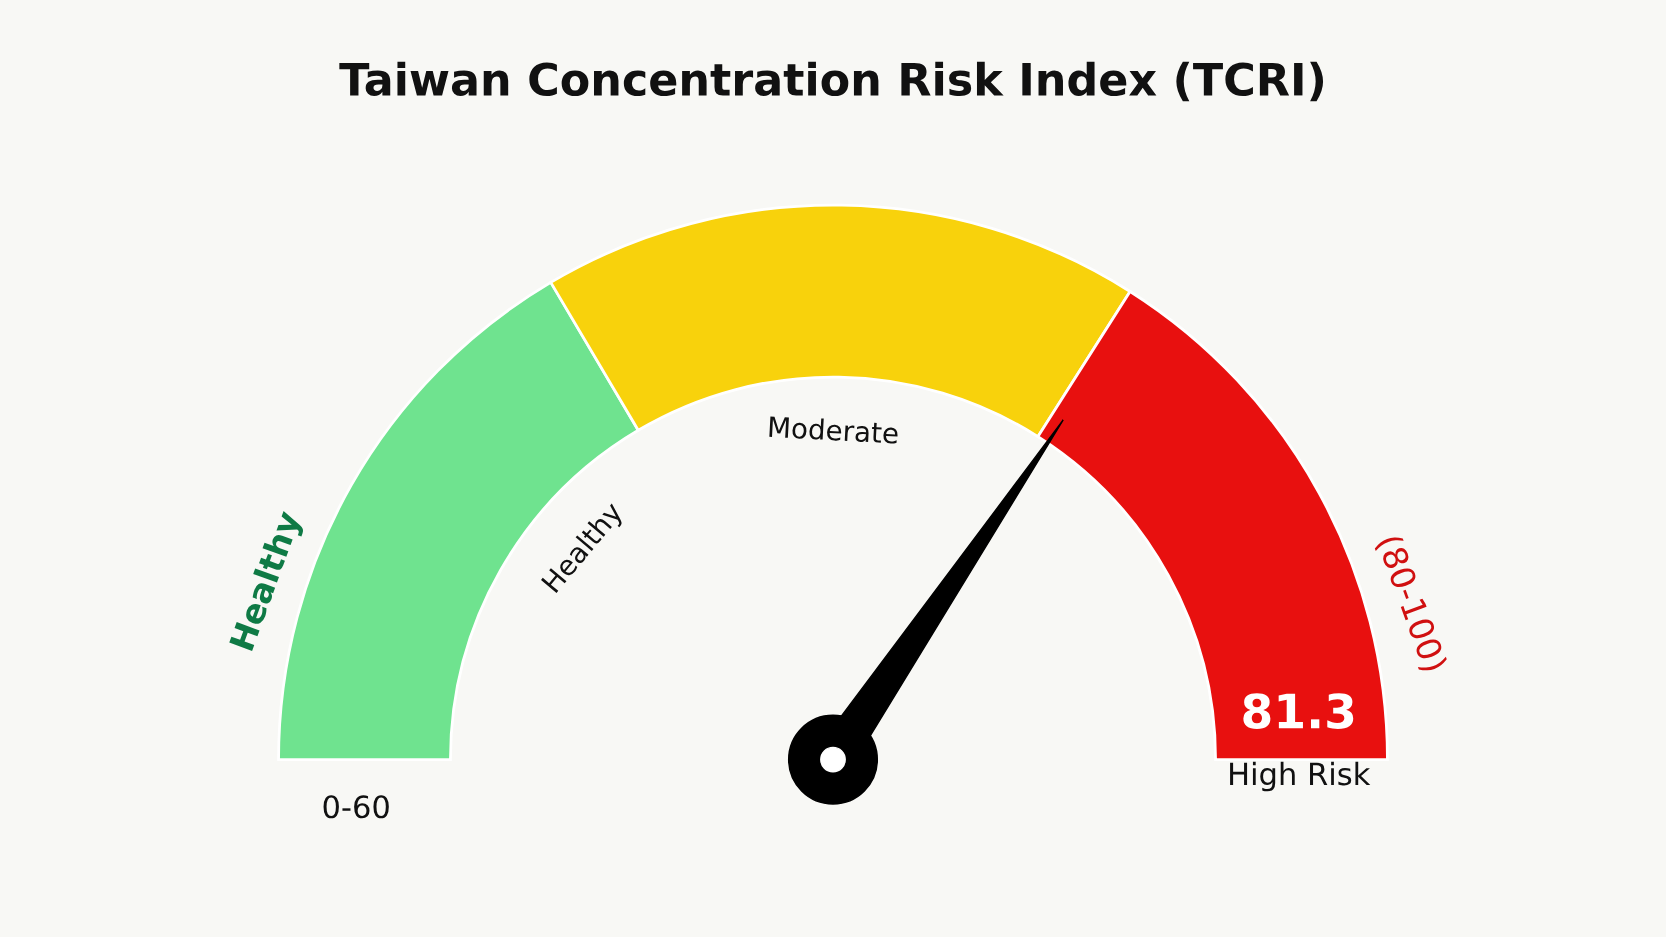 Image resolution: width=1666 pixels, height=937 pixels. I want to click on slice-label: High Risk, so click(1300, 776).